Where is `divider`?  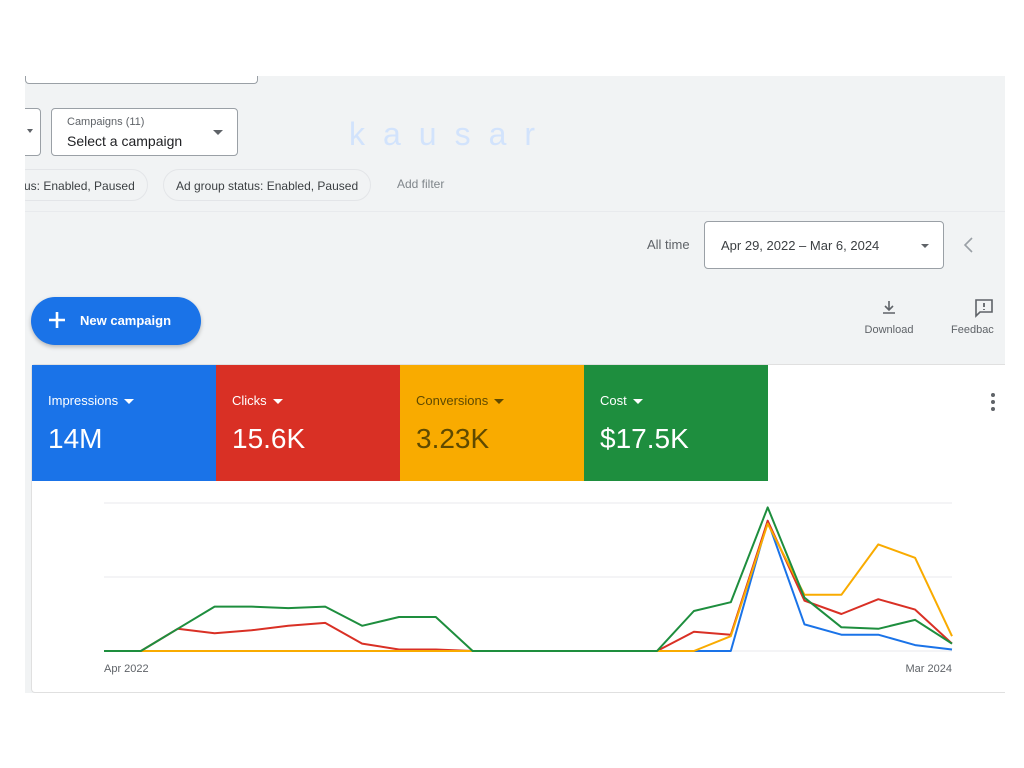 divider is located at coordinates (515, 211).